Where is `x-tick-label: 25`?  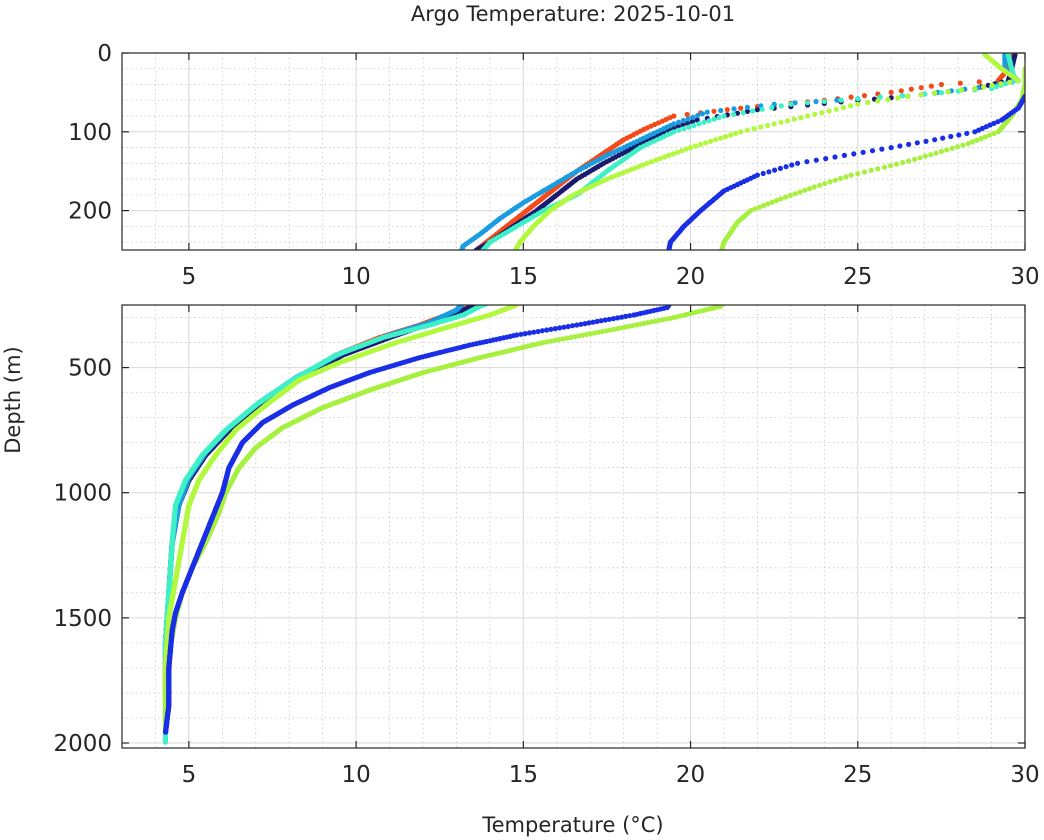
x-tick-label: 25 is located at coordinates (857, 277).